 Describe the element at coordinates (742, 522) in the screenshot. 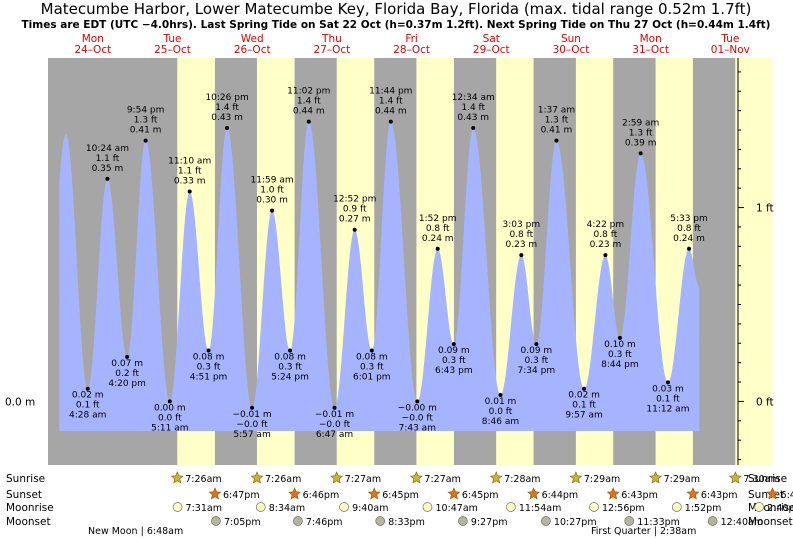

I see `moonset-time: 12:40am` at that location.